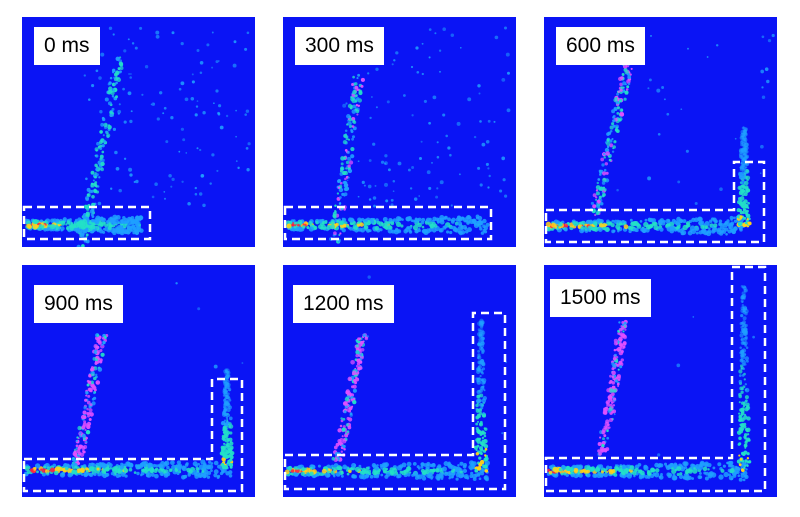 The image size is (800, 517). I want to click on image-panel-1500ms: 1500 ms, so click(660, 381).